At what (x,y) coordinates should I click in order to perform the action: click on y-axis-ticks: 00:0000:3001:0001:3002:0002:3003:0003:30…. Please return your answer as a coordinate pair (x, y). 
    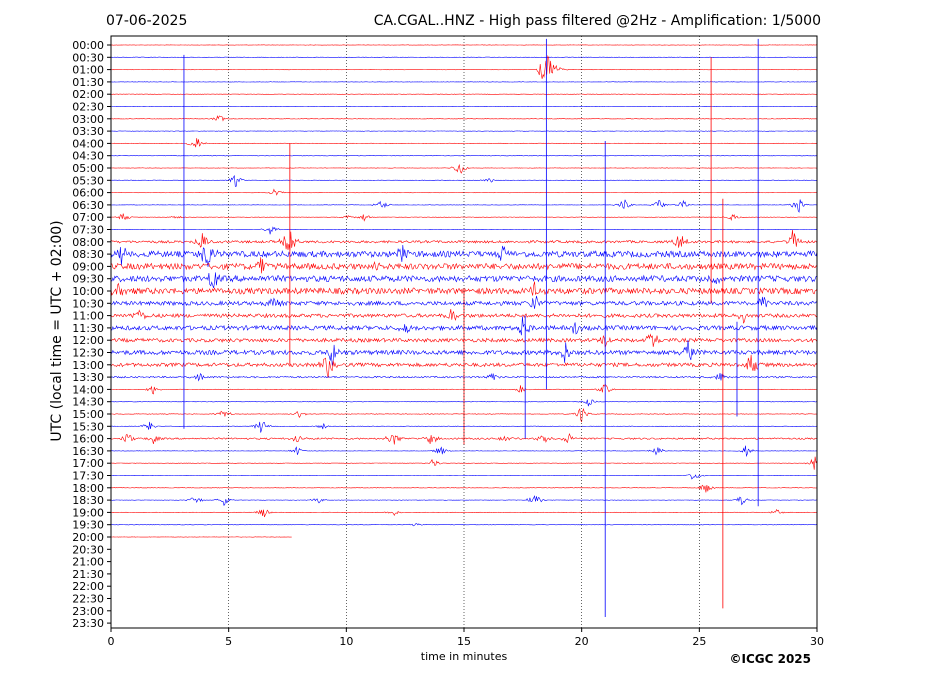
    Looking at the image, I should click on (91, 334).